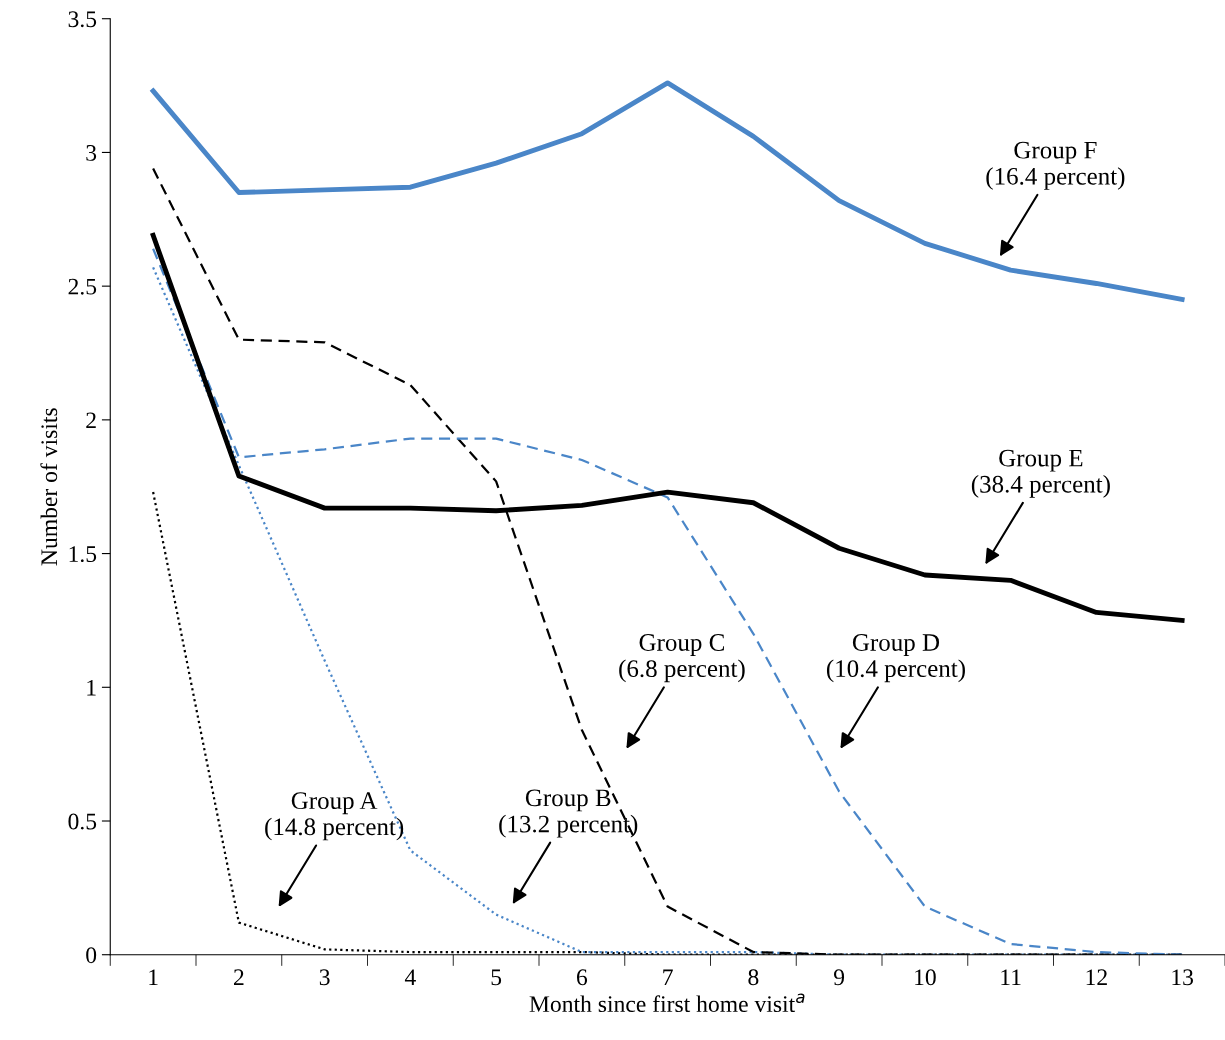 The height and width of the screenshot is (1040, 1225). What do you see at coordinates (91, 420) in the screenshot?
I see `y-tick-label: 2` at bounding box center [91, 420].